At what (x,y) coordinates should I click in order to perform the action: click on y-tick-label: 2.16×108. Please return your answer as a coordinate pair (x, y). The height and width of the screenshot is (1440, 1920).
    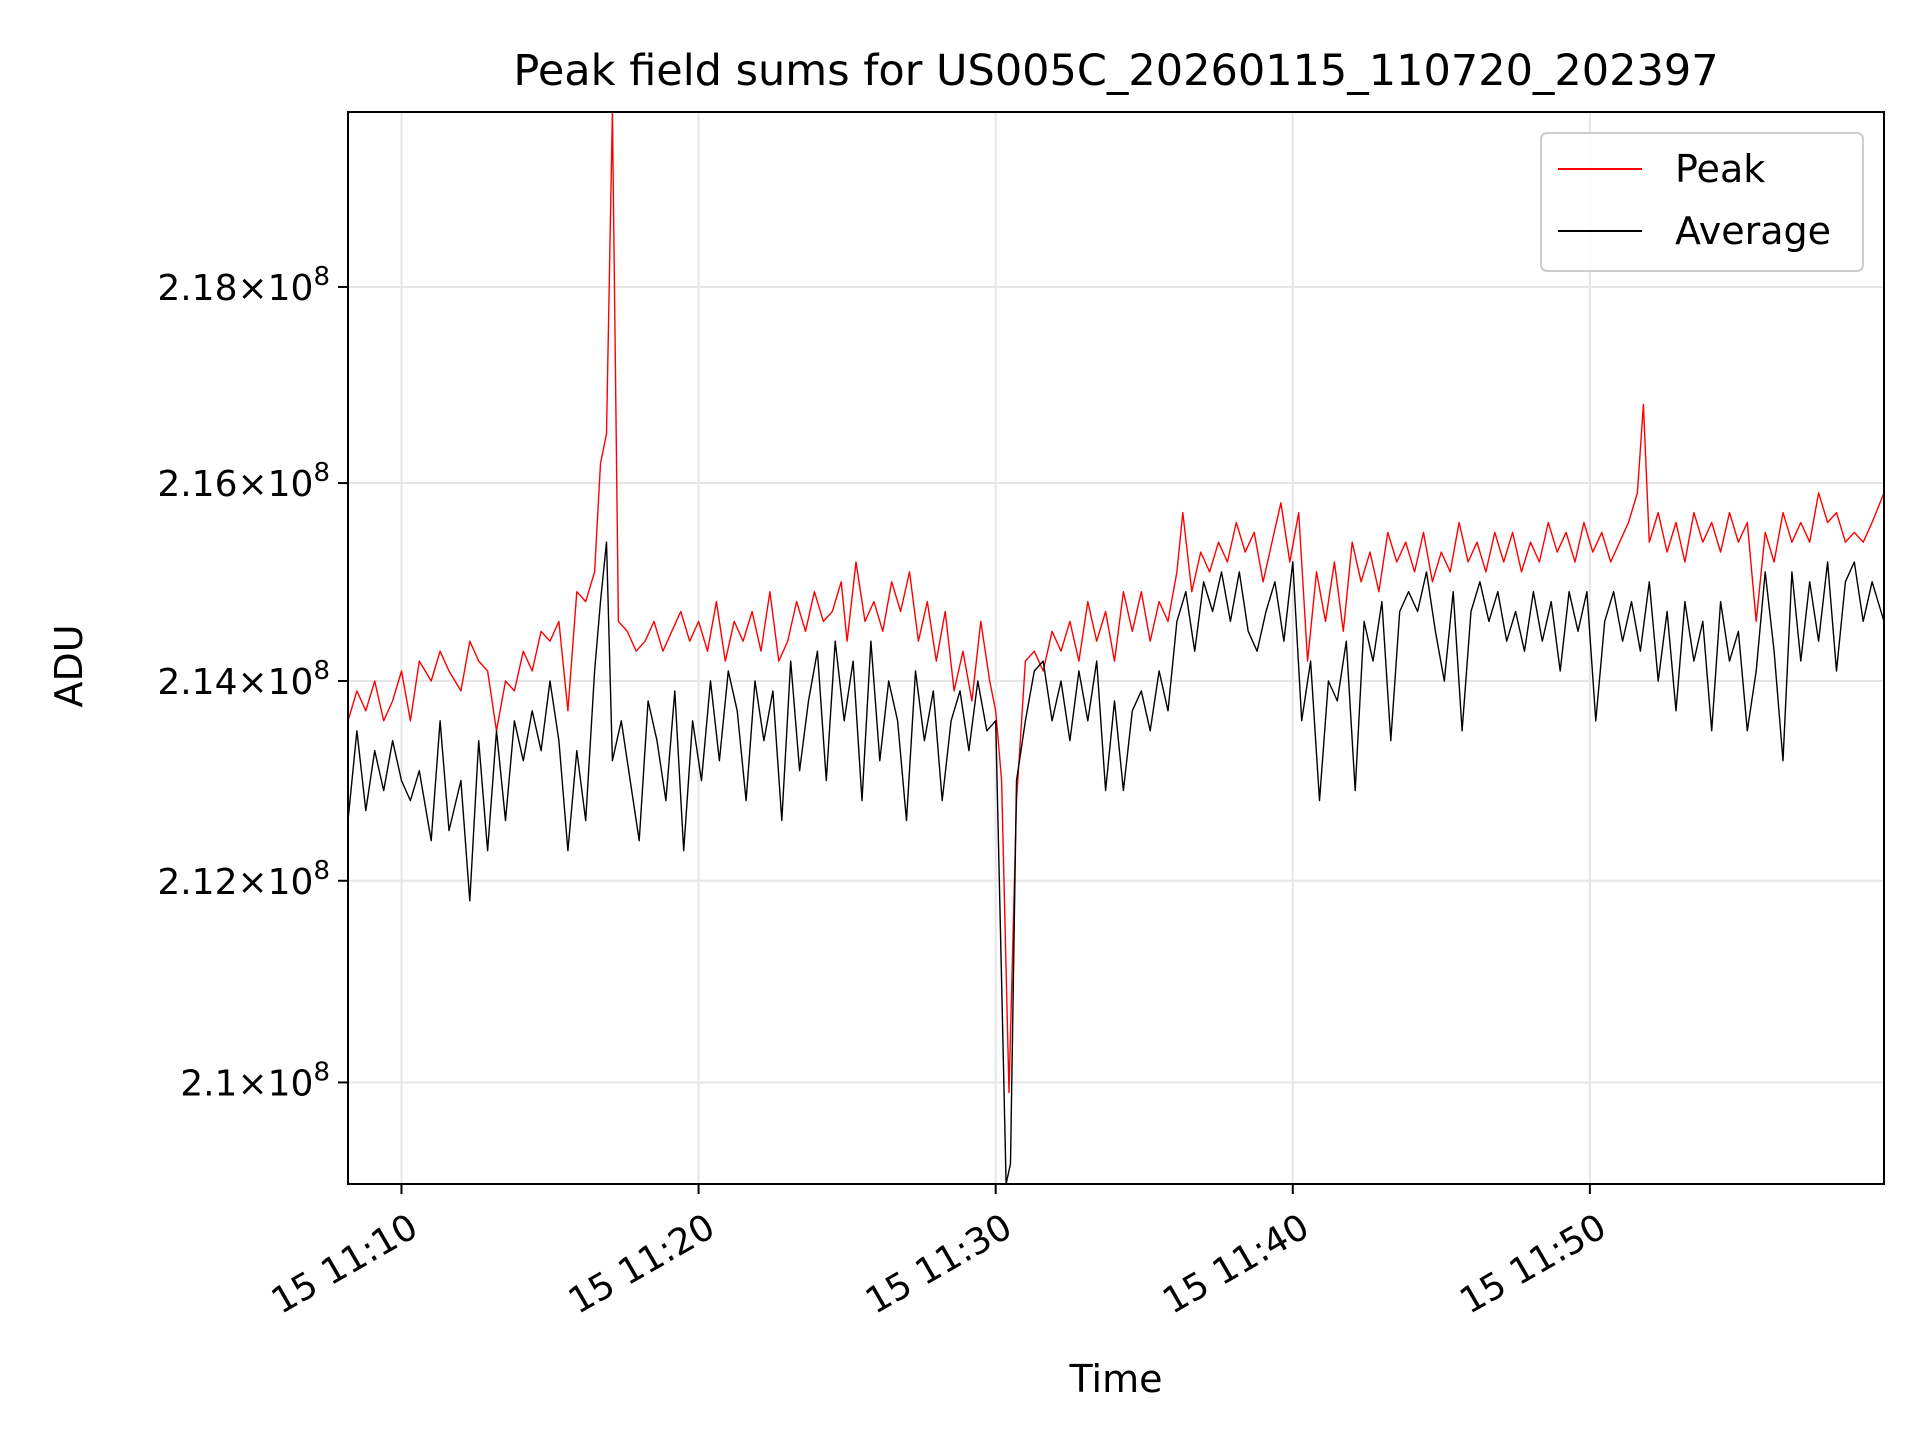
    Looking at the image, I should click on (243, 481).